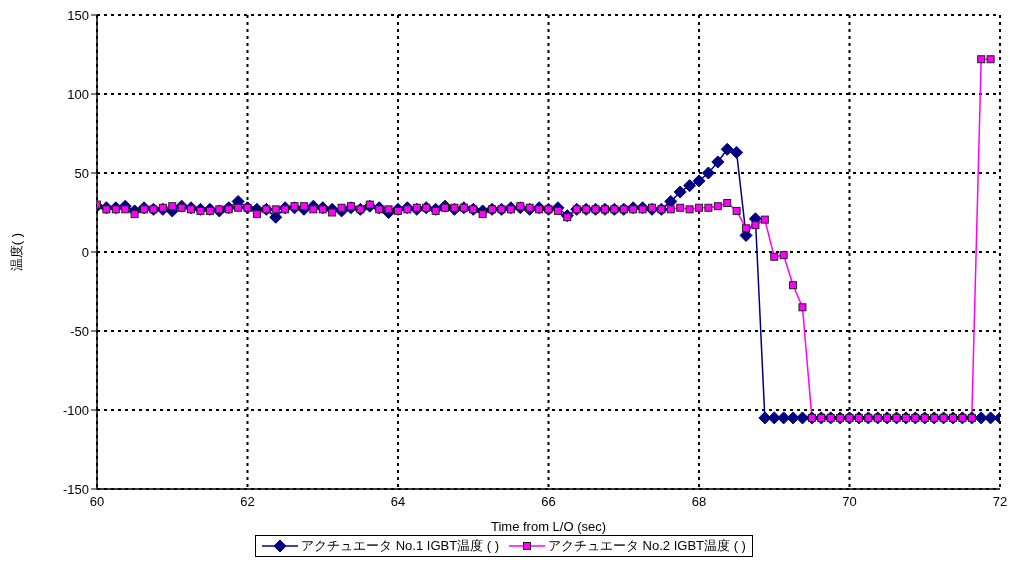 This screenshot has width=1012, height=563. What do you see at coordinates (849, 502) in the screenshot?
I see `x-tick-label: 70` at bounding box center [849, 502].